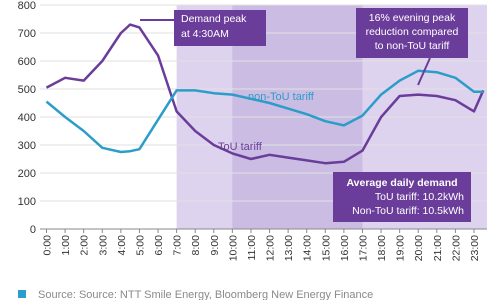 The width and height of the screenshot is (500, 300). What do you see at coordinates (33, 230) in the screenshot?
I see `y-tick-label: 0` at bounding box center [33, 230].